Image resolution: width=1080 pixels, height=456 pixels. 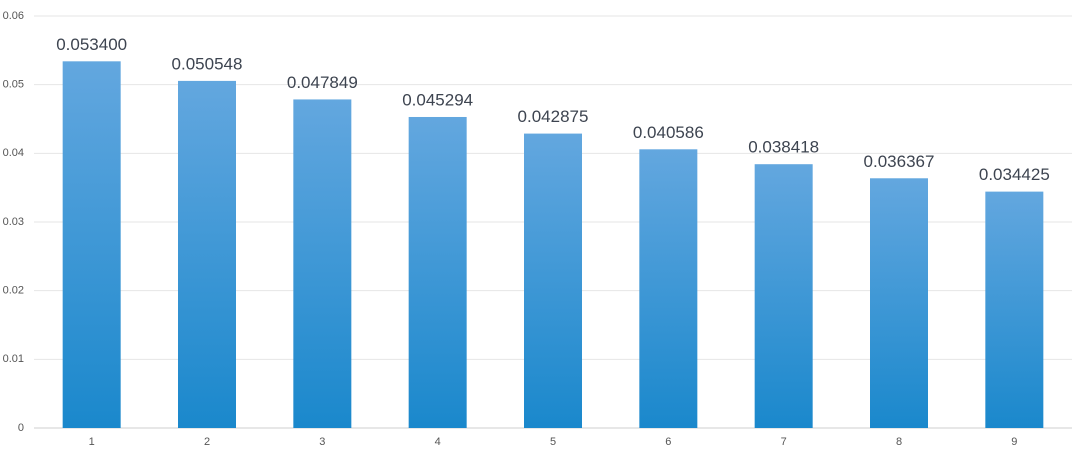 What do you see at coordinates (13, 153) in the screenshot?
I see `y-tick-label: 0.04` at bounding box center [13, 153].